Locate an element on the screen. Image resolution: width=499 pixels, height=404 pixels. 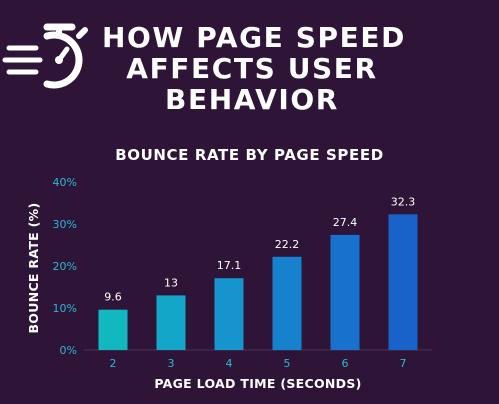
title-line-2: AFFECTS USER is located at coordinates (252, 68).